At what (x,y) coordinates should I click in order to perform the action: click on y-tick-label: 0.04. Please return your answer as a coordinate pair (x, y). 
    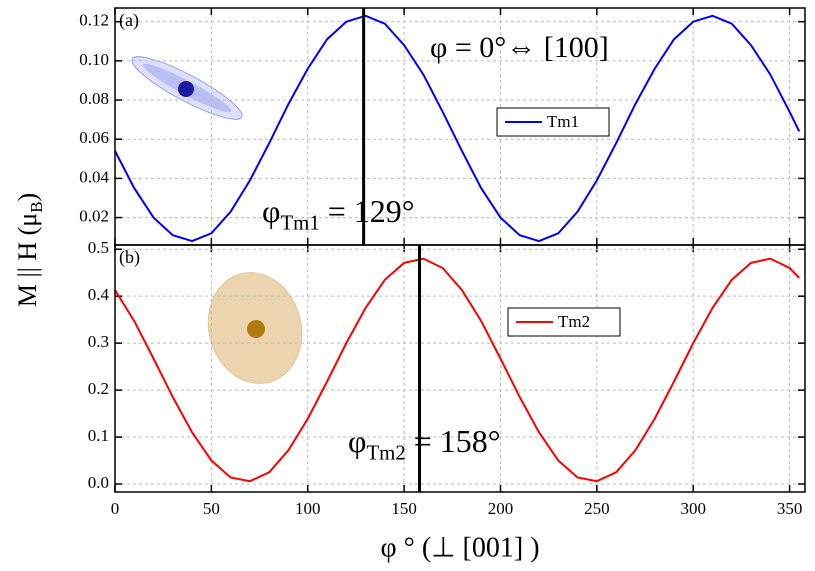
    Looking at the image, I should click on (94, 176).